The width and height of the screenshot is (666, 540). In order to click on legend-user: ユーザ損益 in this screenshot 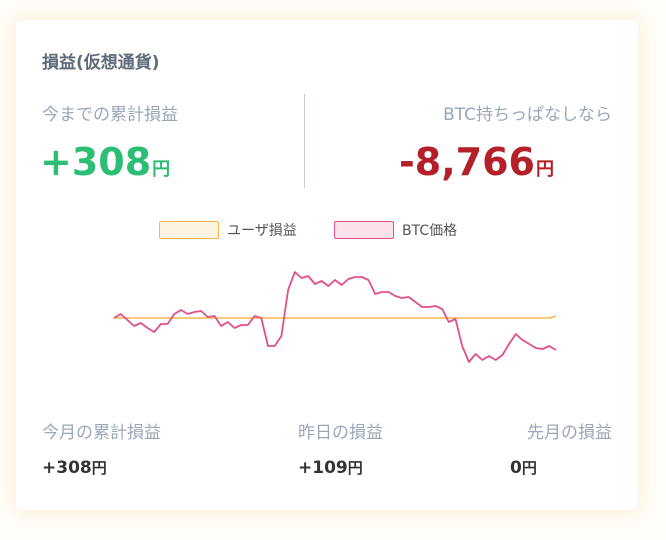, I will do `click(228, 230)`.